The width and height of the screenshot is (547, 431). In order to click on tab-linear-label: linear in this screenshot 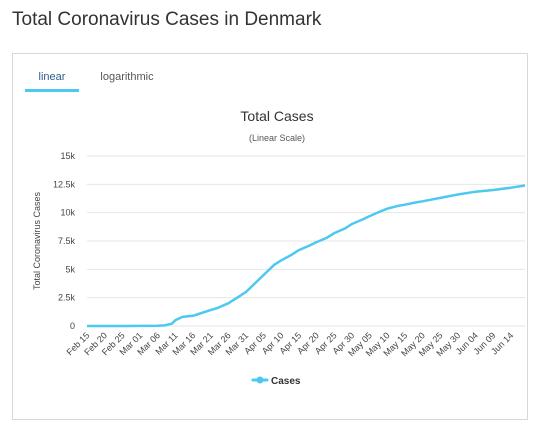, I will do `click(52, 77)`.